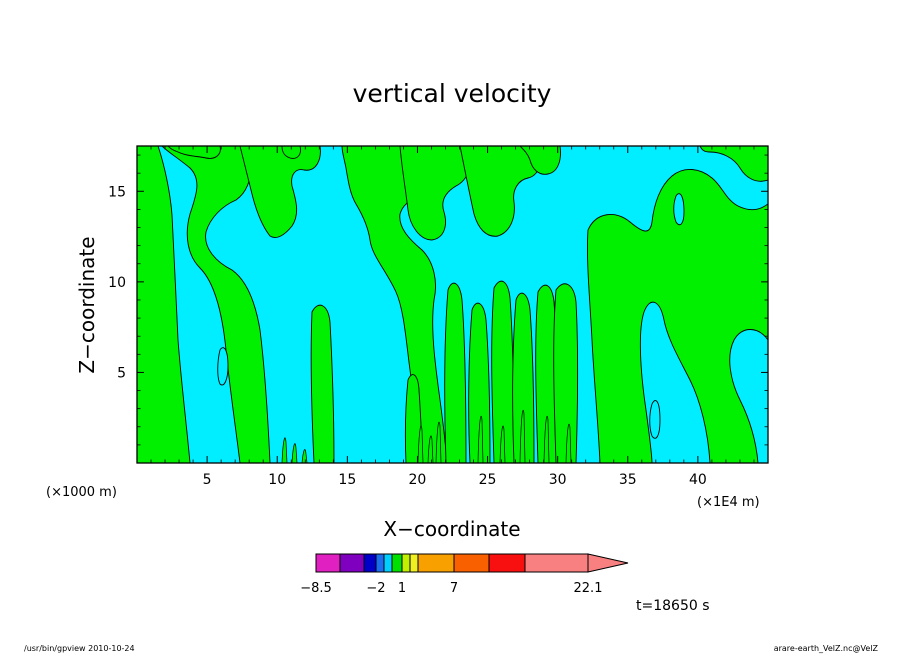 The width and height of the screenshot is (904, 654). What do you see at coordinates (698, 480) in the screenshot?
I see `x-tick-label: 40` at bounding box center [698, 480].